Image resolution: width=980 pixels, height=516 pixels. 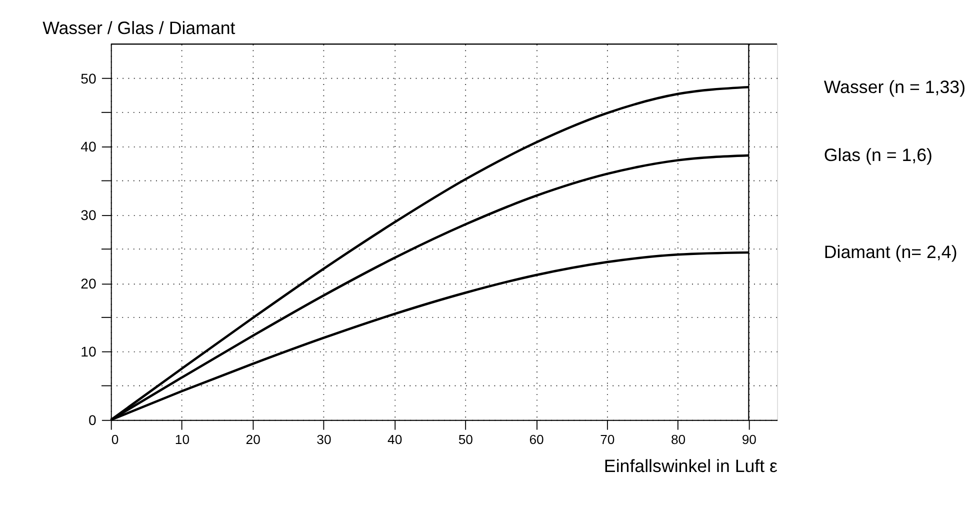 I want to click on x-tick-label: 20, so click(x=253, y=439).